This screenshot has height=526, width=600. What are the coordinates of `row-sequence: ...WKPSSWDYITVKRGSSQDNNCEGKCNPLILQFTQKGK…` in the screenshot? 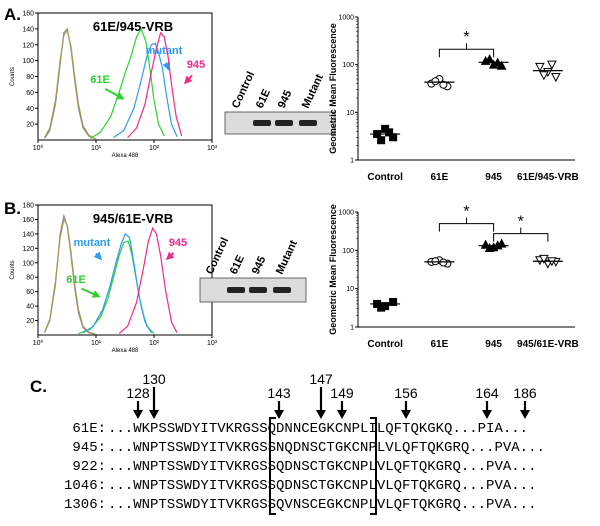 It's located at (318, 429).